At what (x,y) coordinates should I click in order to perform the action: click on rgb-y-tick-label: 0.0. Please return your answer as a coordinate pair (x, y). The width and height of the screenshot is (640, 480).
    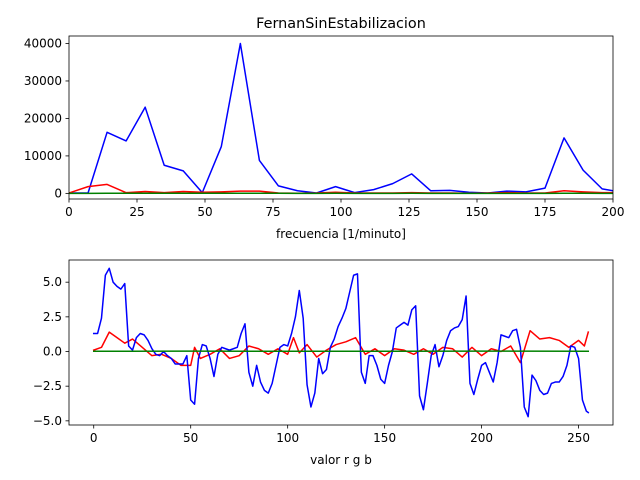
    Looking at the image, I should click on (52, 352).